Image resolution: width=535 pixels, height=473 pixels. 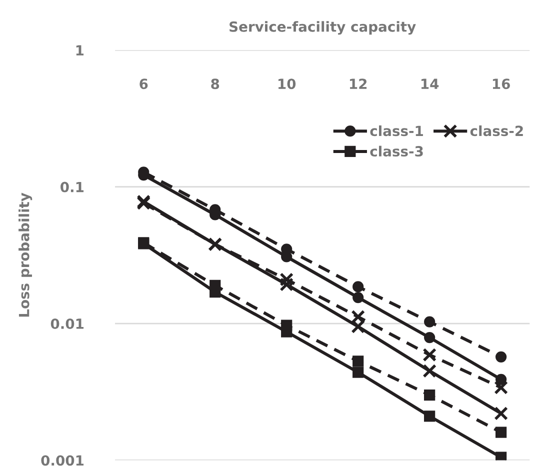 I want to click on y-tick-label: 0.1, so click(x=72, y=187).